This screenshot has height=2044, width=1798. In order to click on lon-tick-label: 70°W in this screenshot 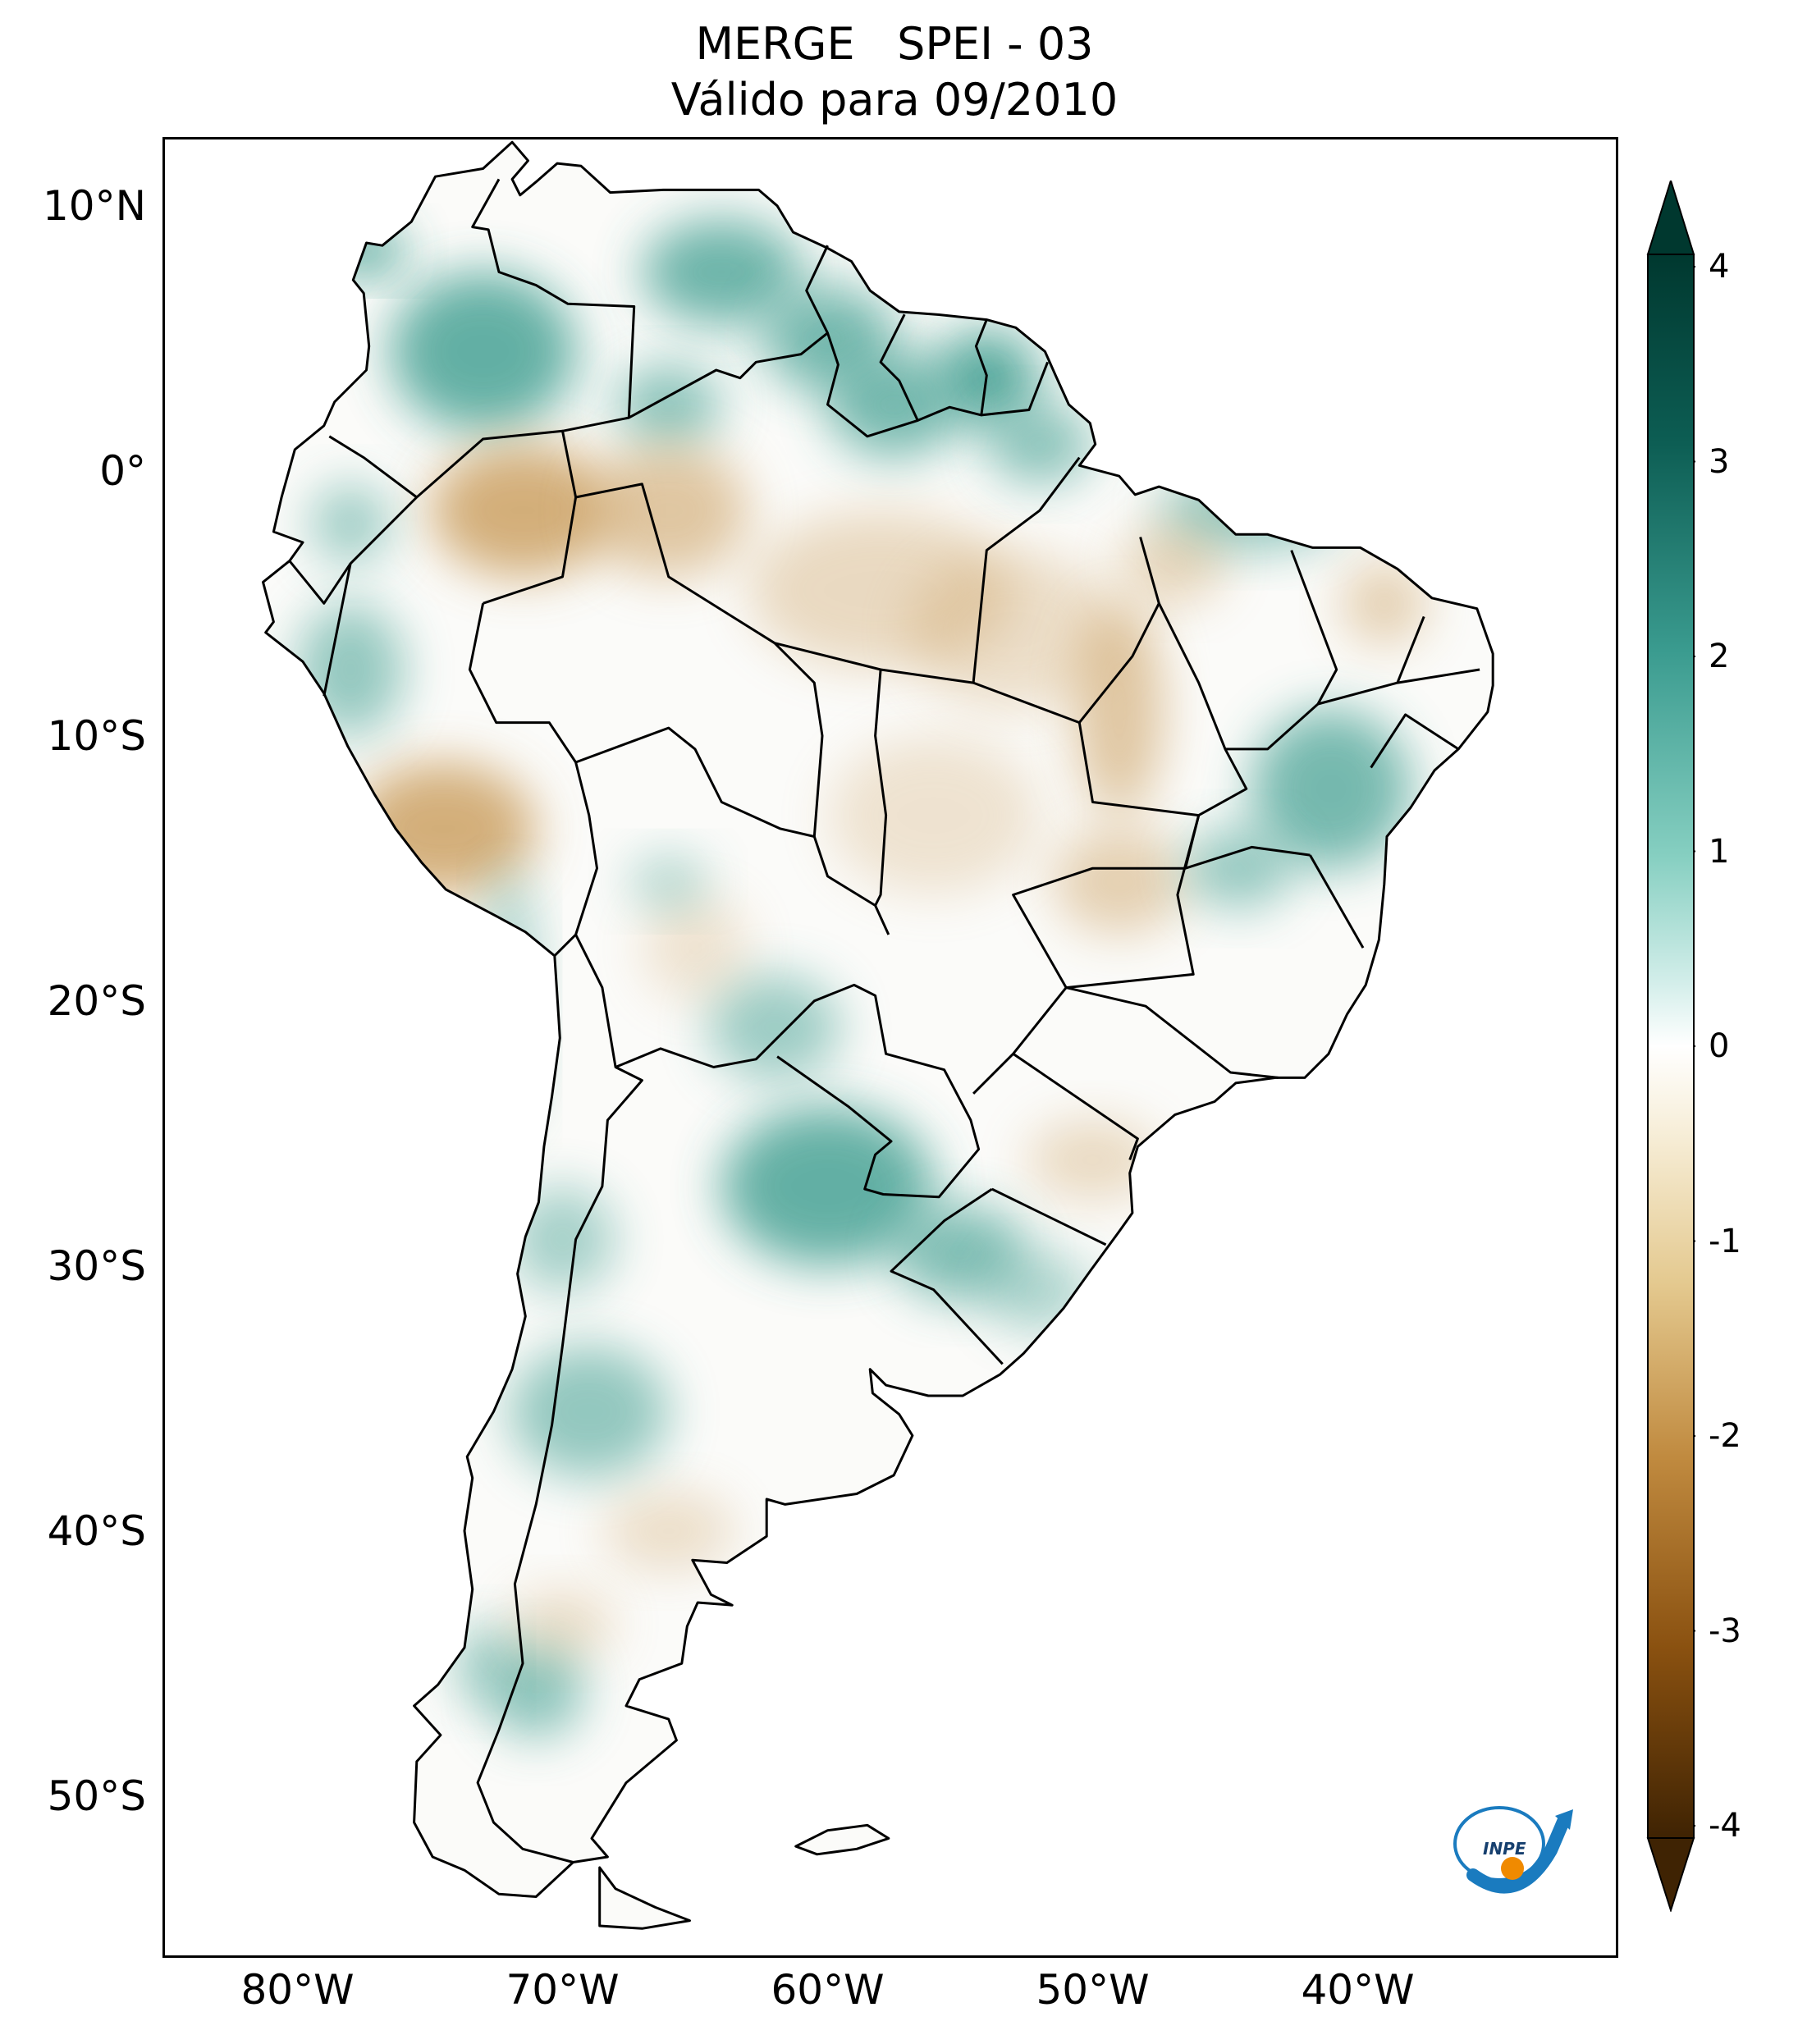, I will do `click(563, 1990)`.